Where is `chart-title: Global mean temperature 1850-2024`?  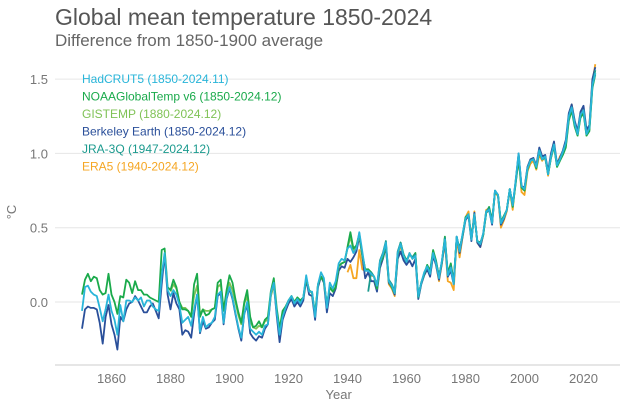 chart-title: Global mean temperature 1850-2024 is located at coordinates (244, 17).